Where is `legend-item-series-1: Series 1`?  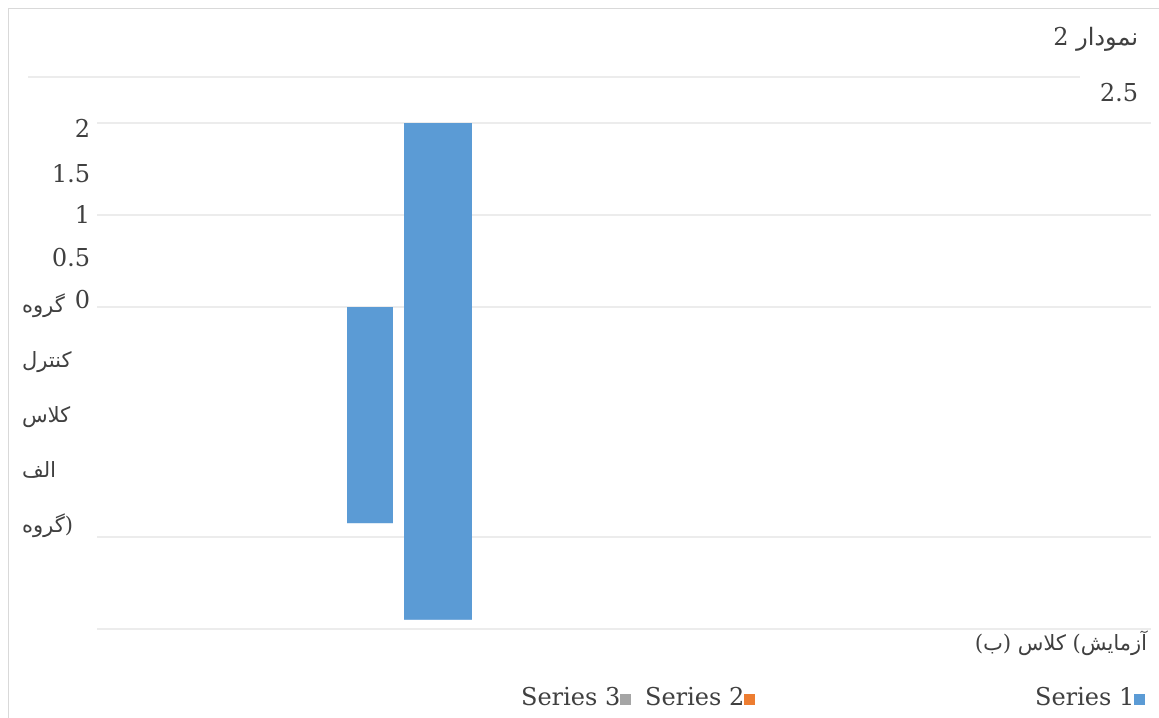 legend-item-series-1: Series 1 is located at coordinates (1090, 697).